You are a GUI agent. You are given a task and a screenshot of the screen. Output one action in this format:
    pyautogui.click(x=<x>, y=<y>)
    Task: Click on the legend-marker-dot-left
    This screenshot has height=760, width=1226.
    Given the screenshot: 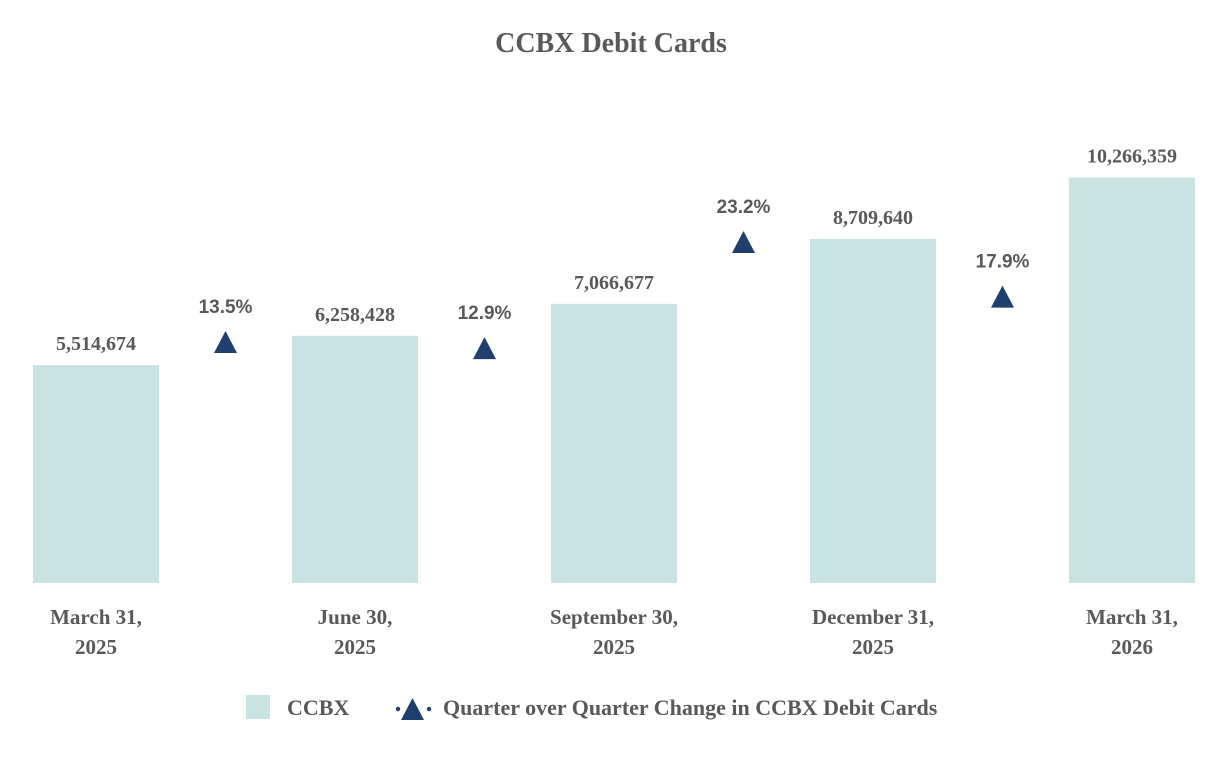 What is the action you would take?
    pyautogui.click(x=398, y=709)
    